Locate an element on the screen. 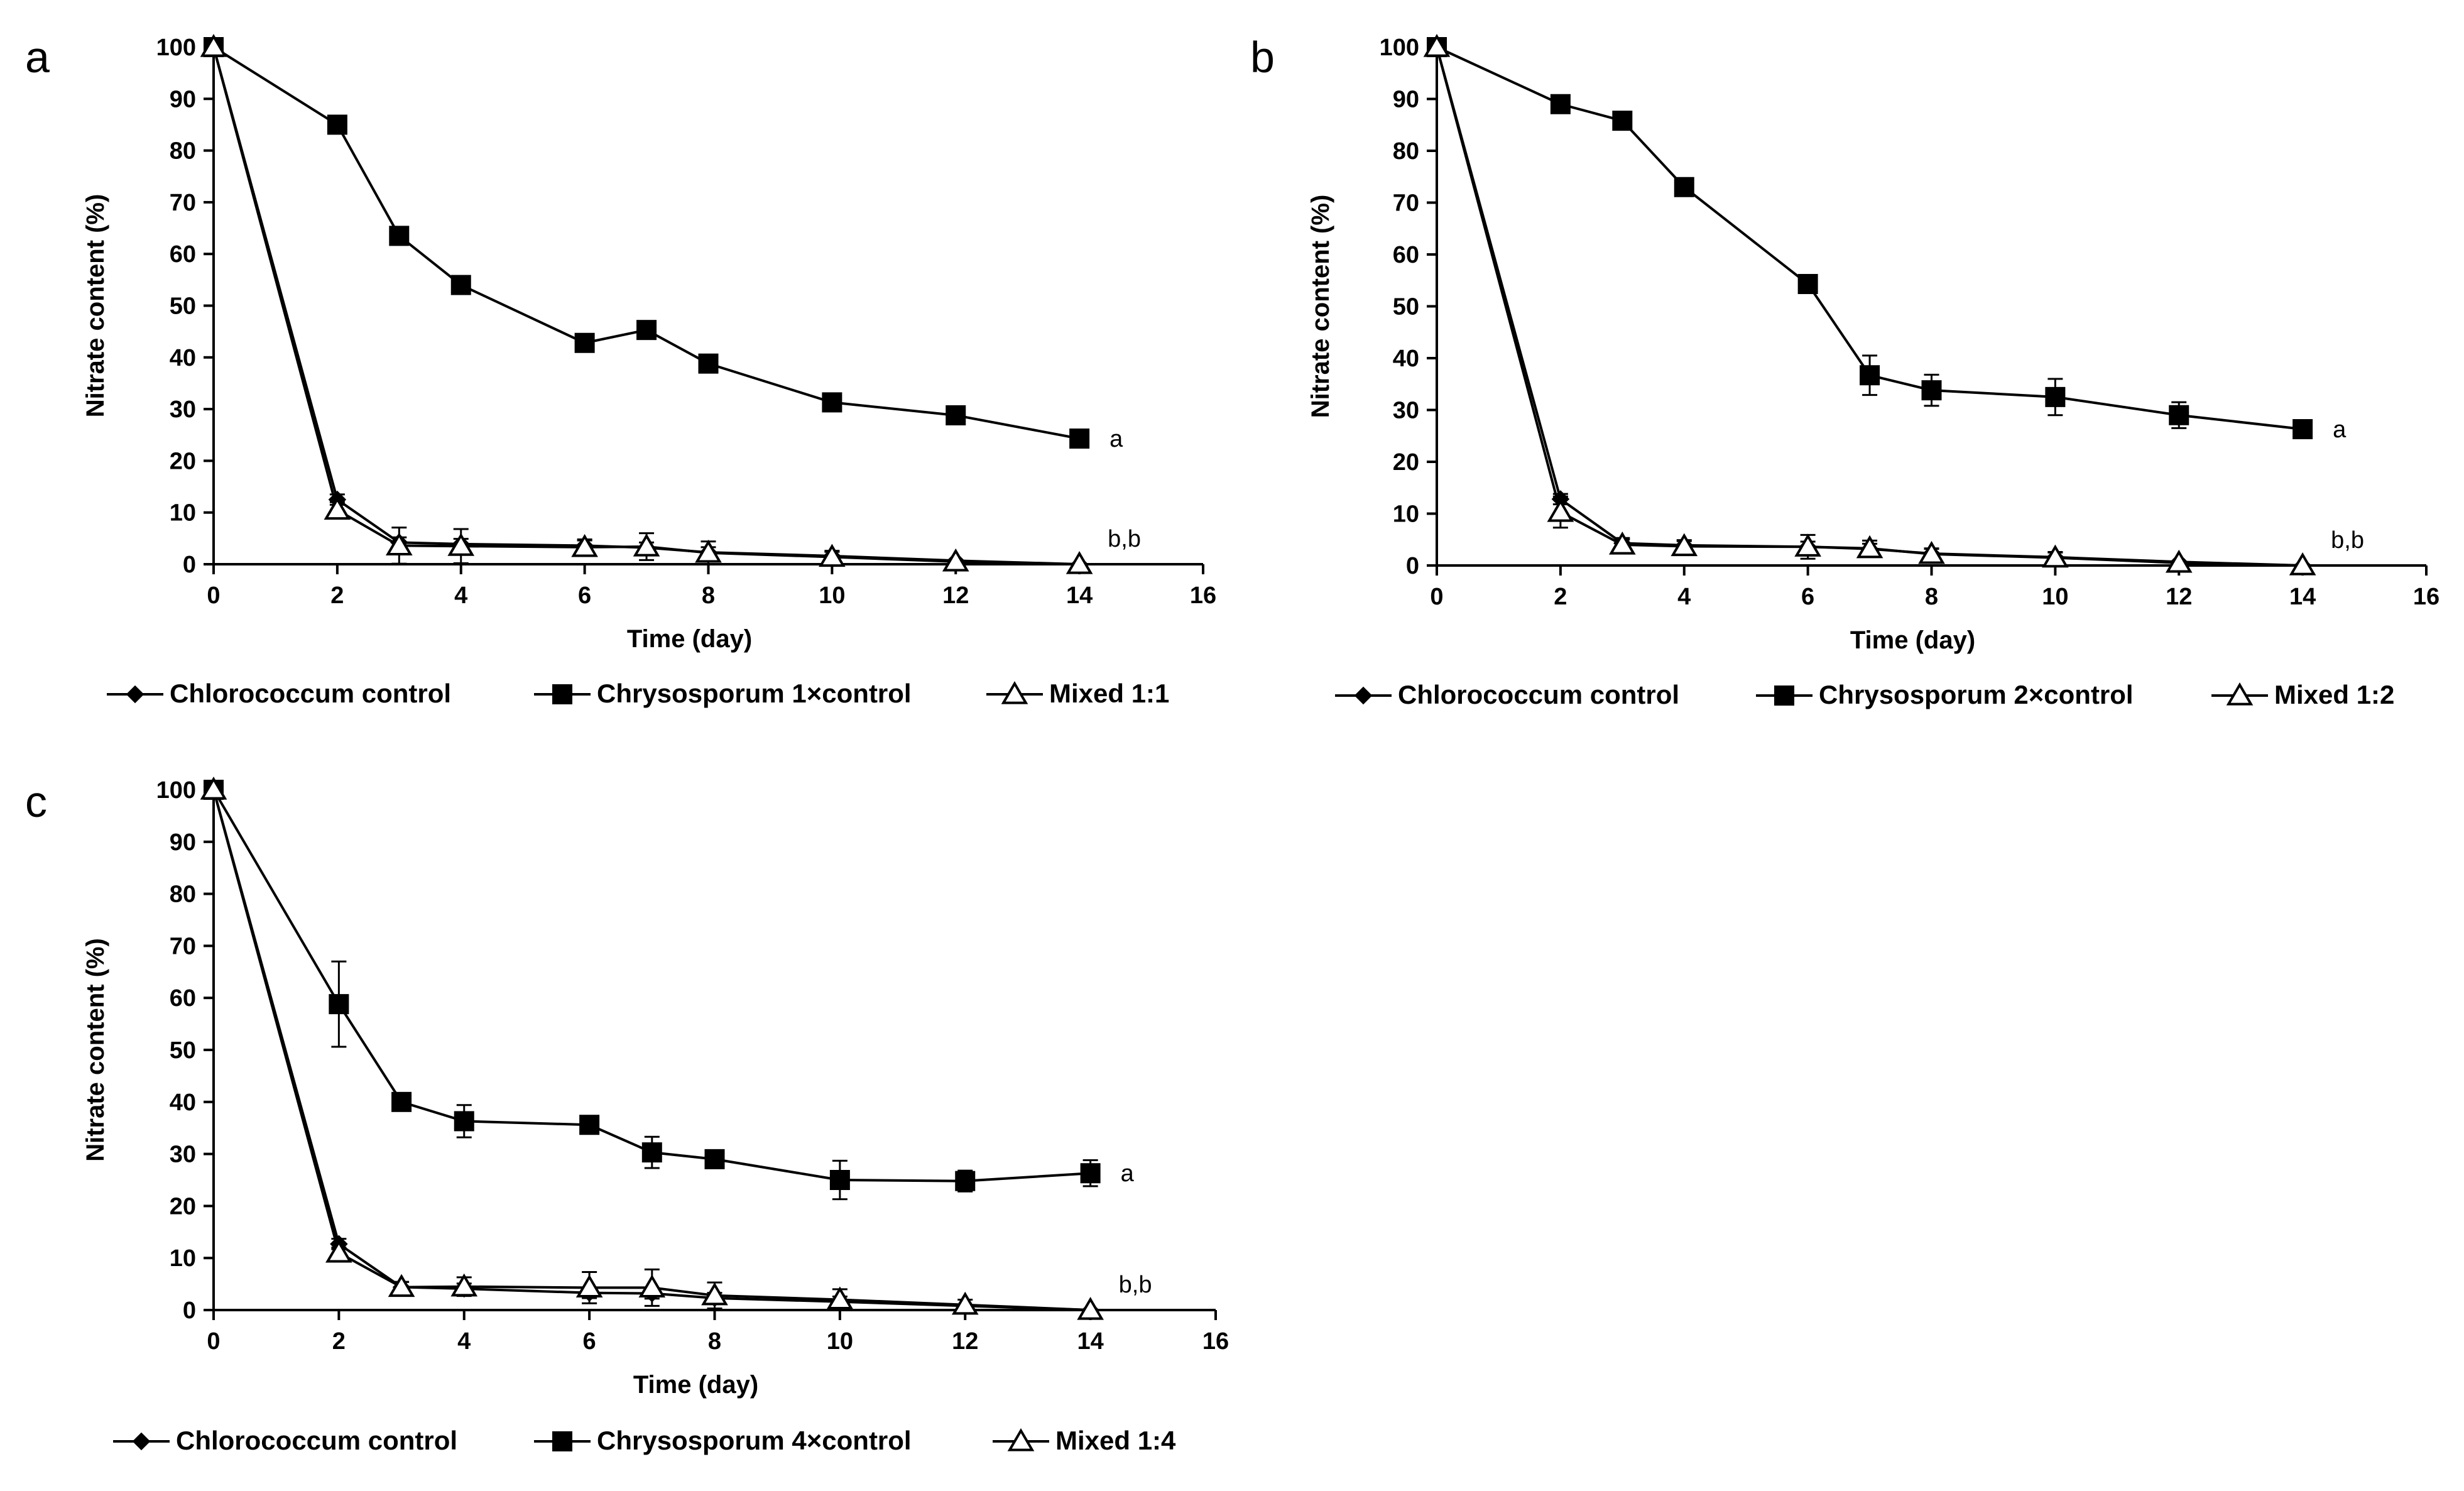 The height and width of the screenshot is (1491, 2464). legend-entry: Chrysosporum 2×control is located at coordinates (1945, 695).